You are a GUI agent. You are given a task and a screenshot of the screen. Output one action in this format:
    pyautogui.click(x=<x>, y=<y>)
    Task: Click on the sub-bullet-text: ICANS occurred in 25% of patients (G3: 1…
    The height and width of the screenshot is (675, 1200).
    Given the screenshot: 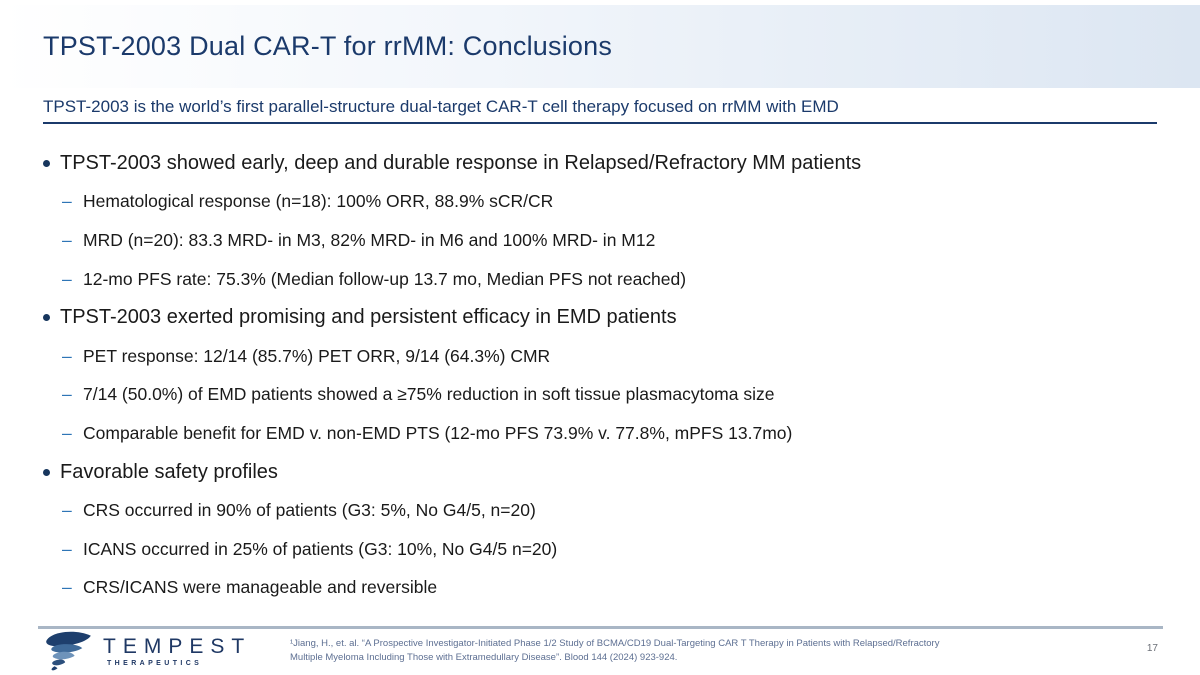 What is the action you would take?
    pyautogui.click(x=320, y=548)
    